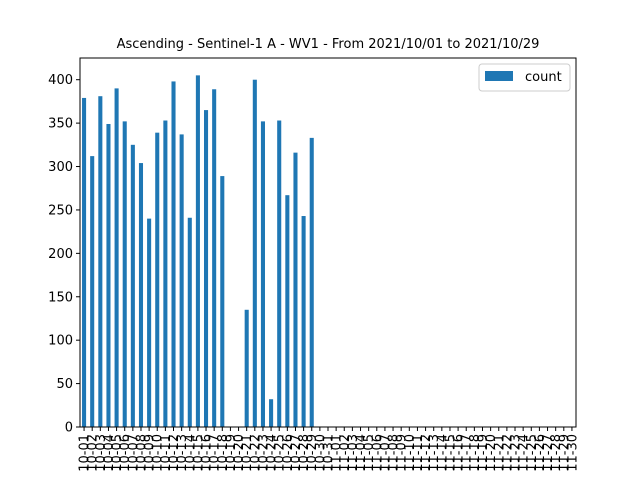  What do you see at coordinates (556, 453) in the screenshot?
I see `x-tick-label-11-28: 11-28` at bounding box center [556, 453].